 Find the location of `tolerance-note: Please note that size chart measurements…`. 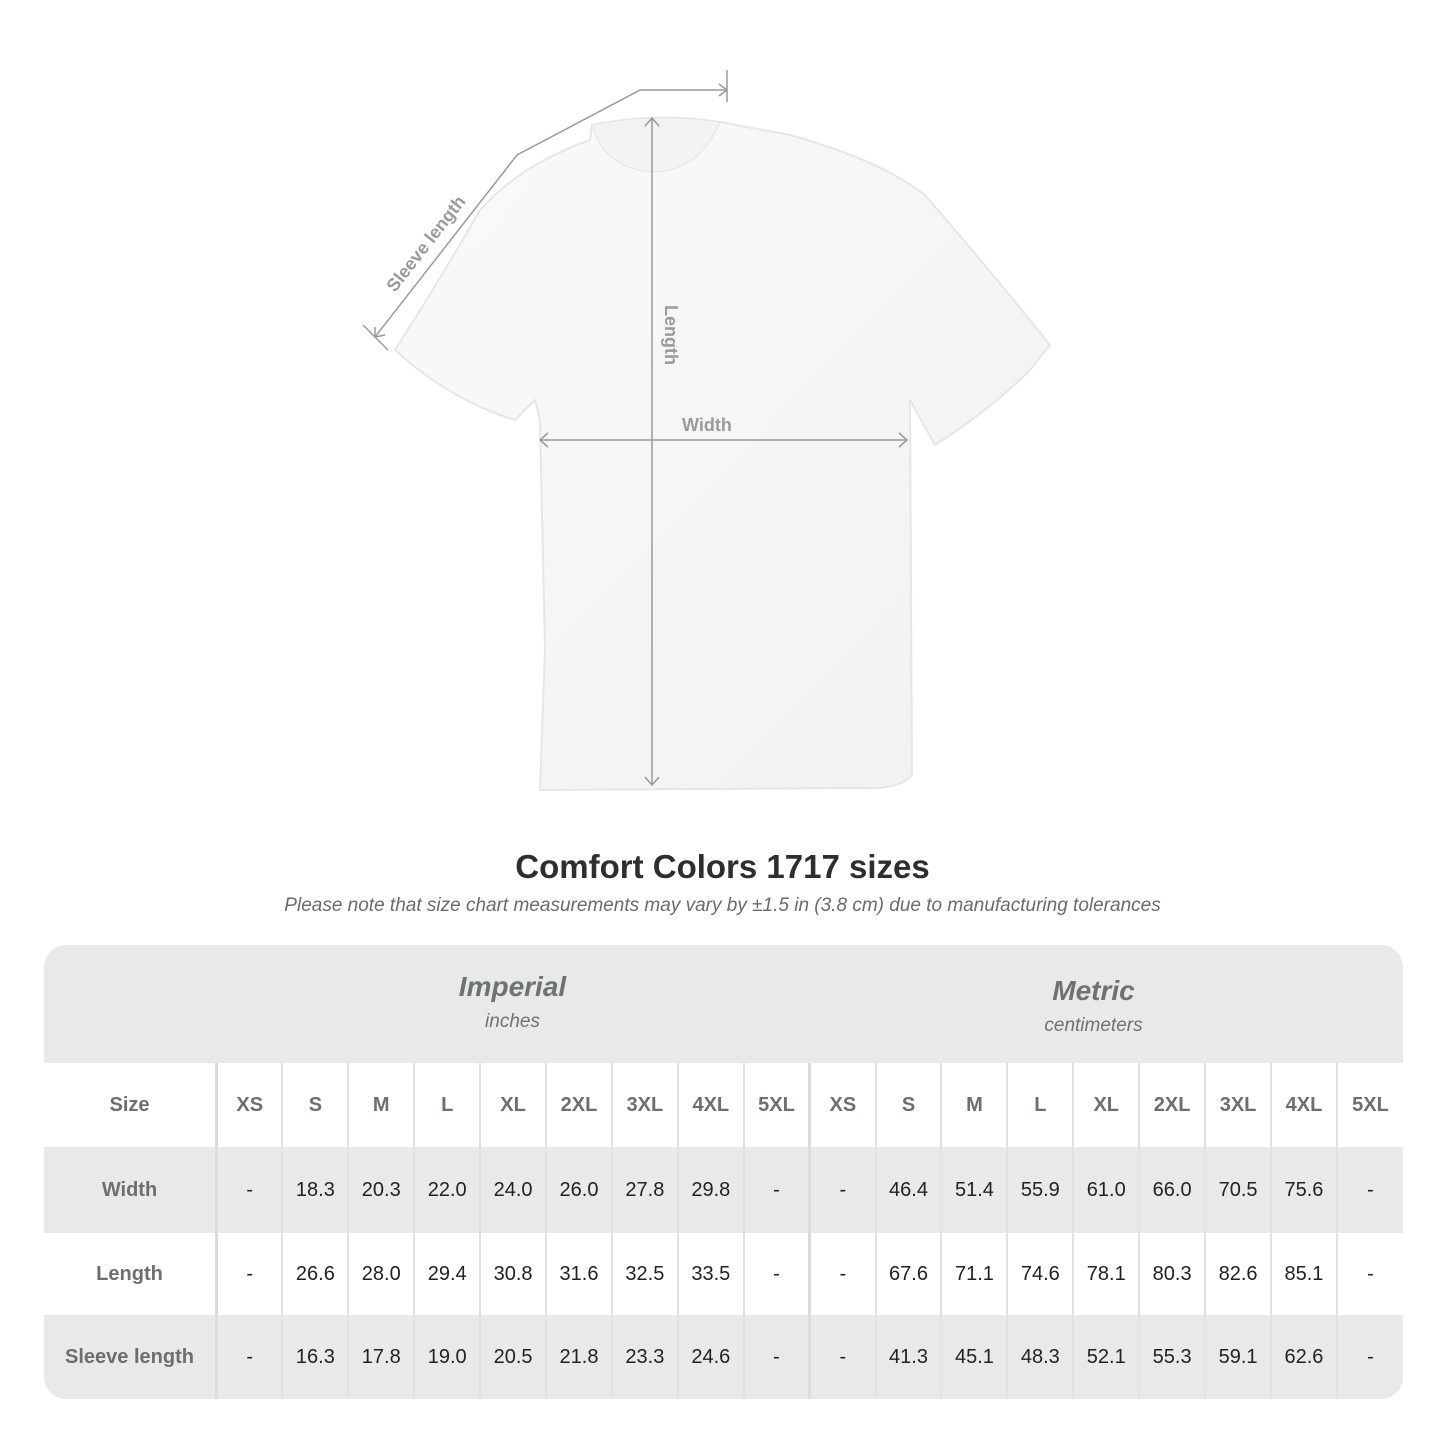

tolerance-note: Please note that size chart measurements… is located at coordinates (722, 905).